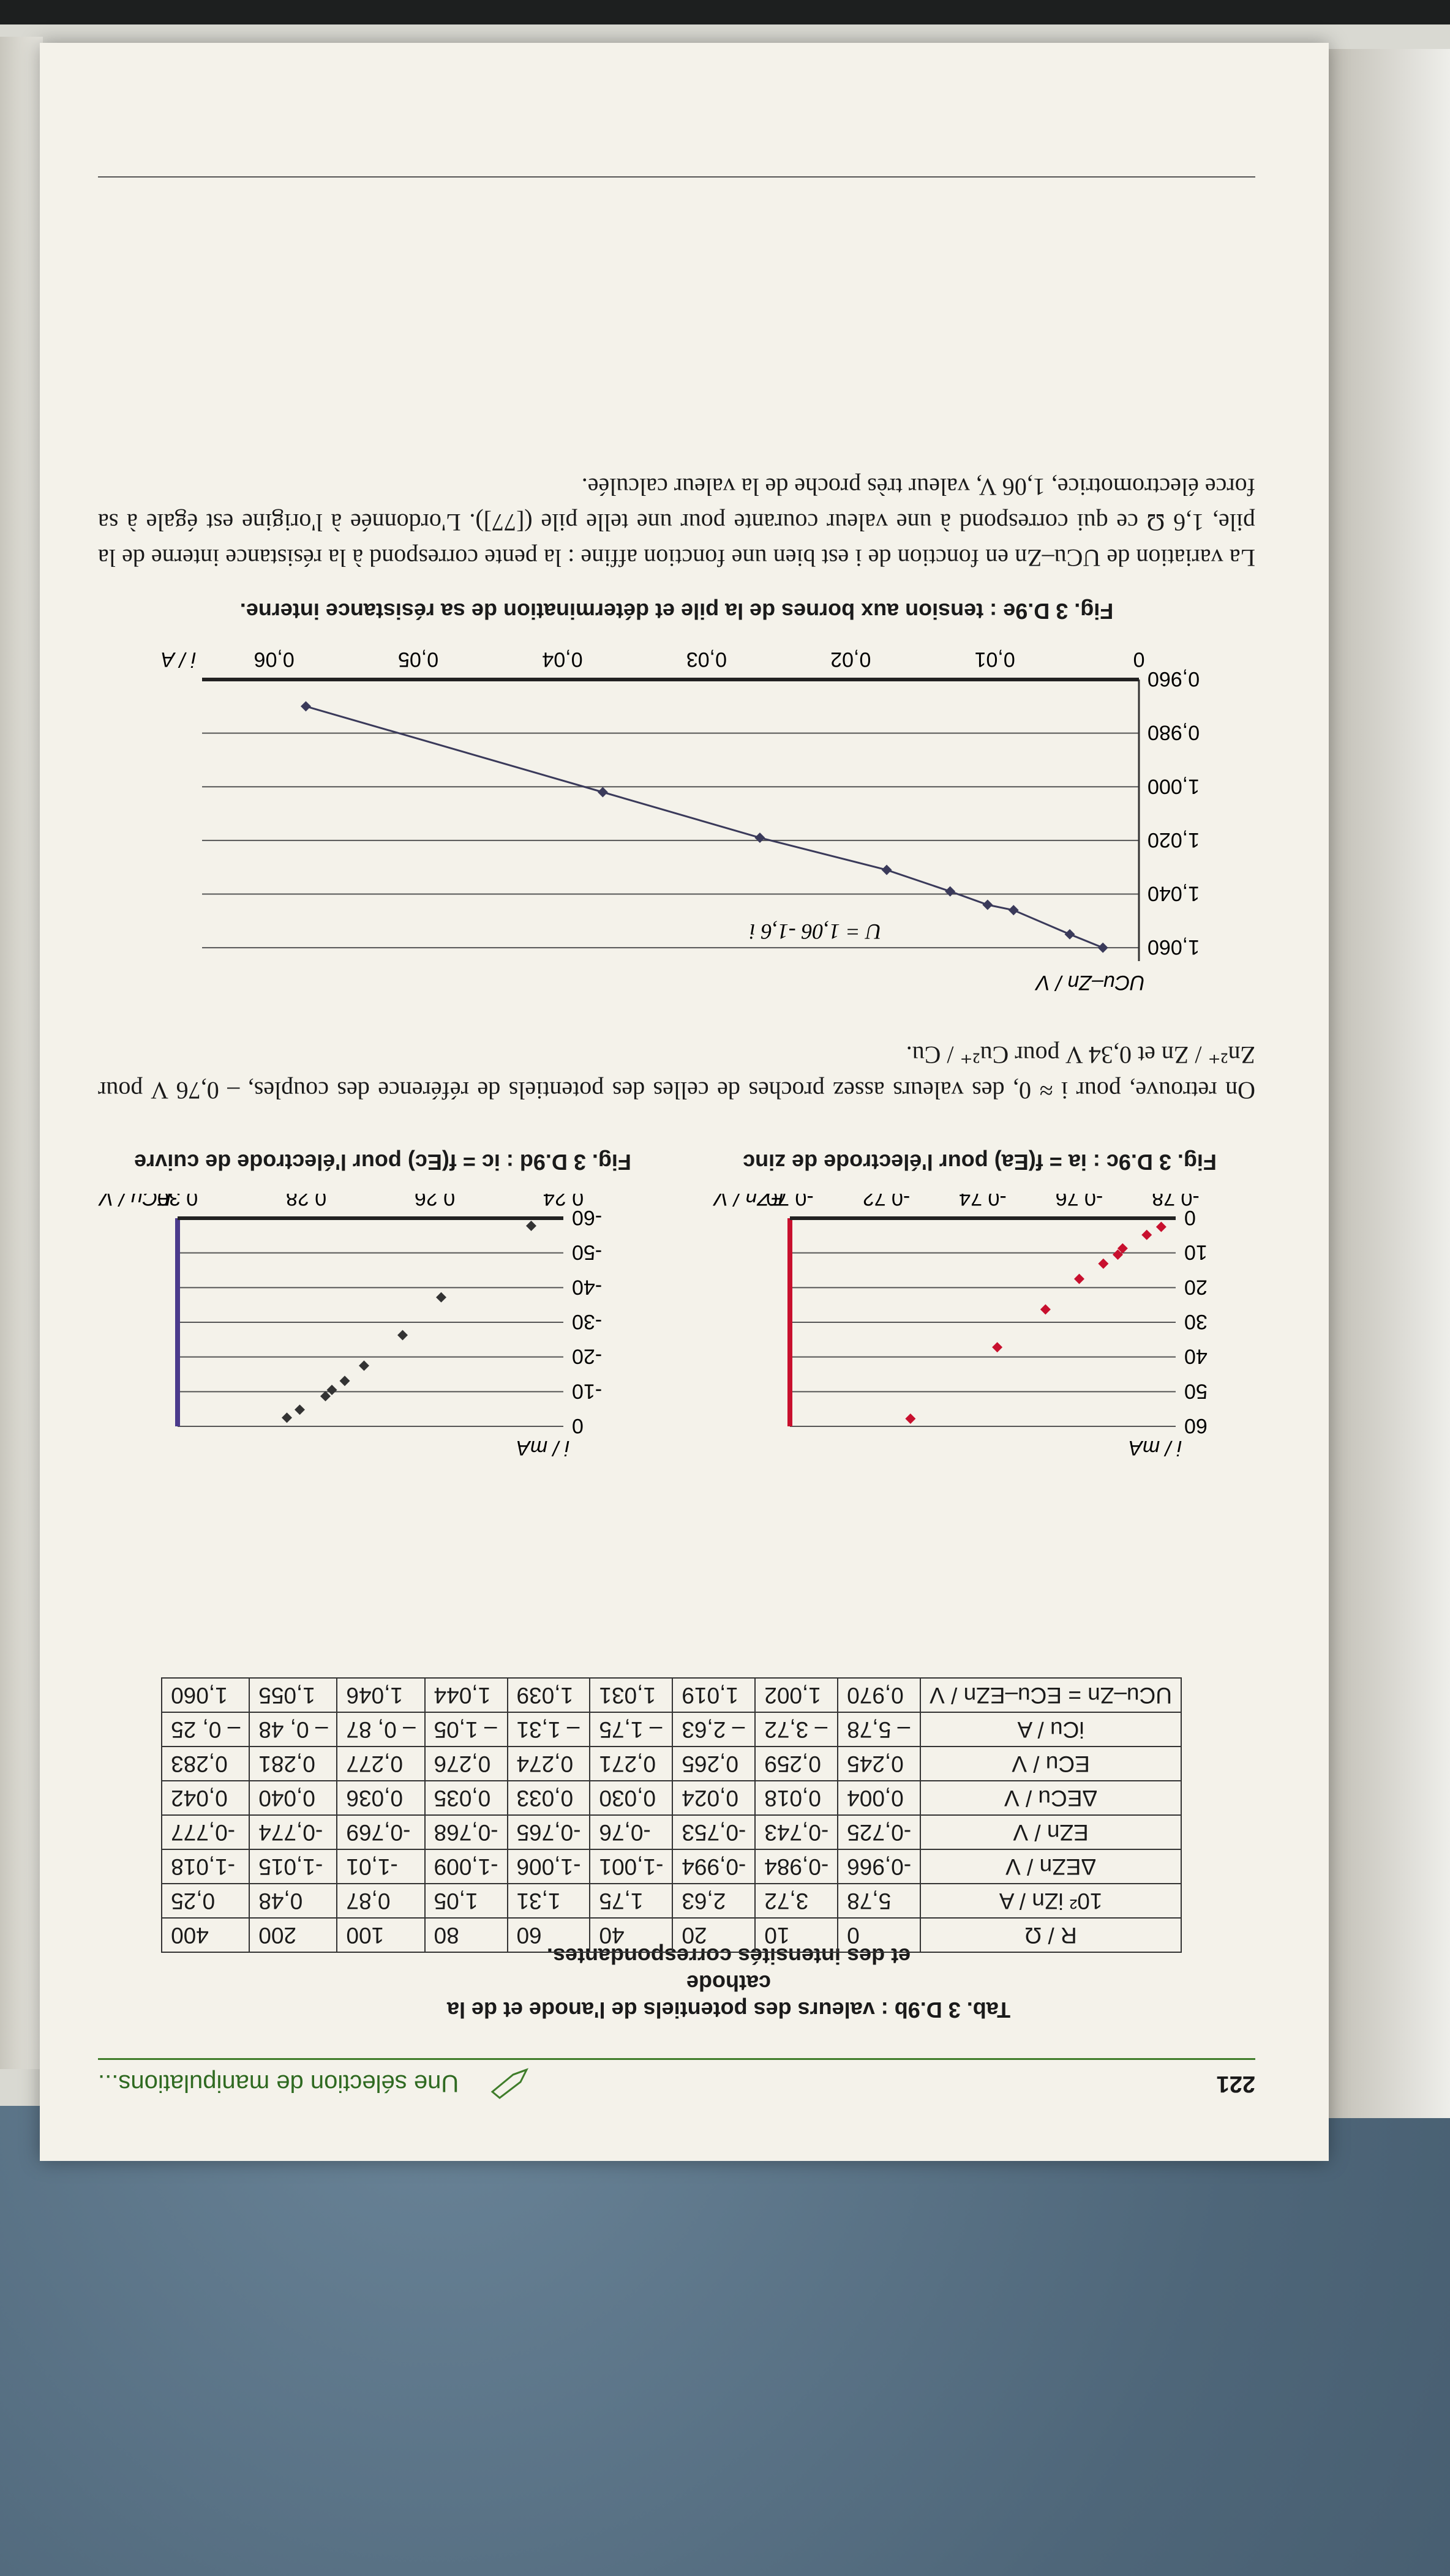 The width and height of the screenshot is (1450, 2576). What do you see at coordinates (435, 1202) in the screenshot?
I see `x-tick-label: 0,26` at bounding box center [435, 1202].